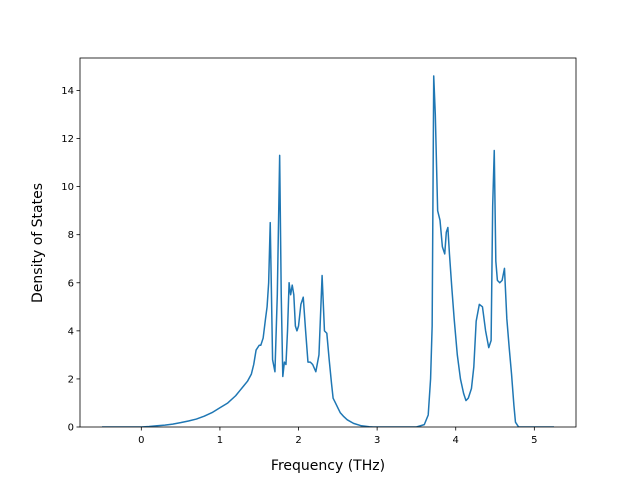 Image resolution: width=640 pixels, height=480 pixels. I want to click on y-tick-label: 14, so click(67, 91).